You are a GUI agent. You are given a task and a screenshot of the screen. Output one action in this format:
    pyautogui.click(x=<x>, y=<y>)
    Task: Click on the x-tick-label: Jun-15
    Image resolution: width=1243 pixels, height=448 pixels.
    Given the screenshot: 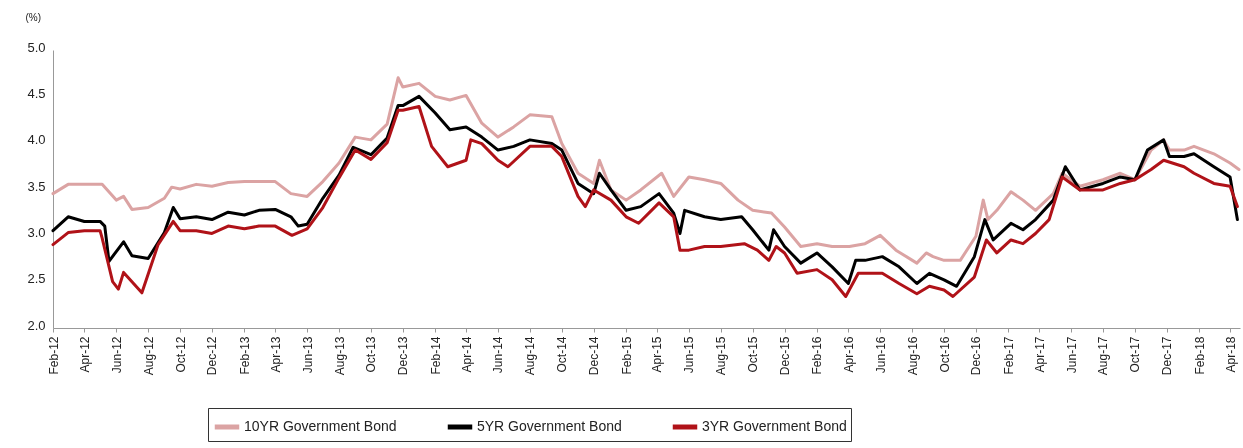 What is the action you would take?
    pyautogui.click(x=689, y=355)
    